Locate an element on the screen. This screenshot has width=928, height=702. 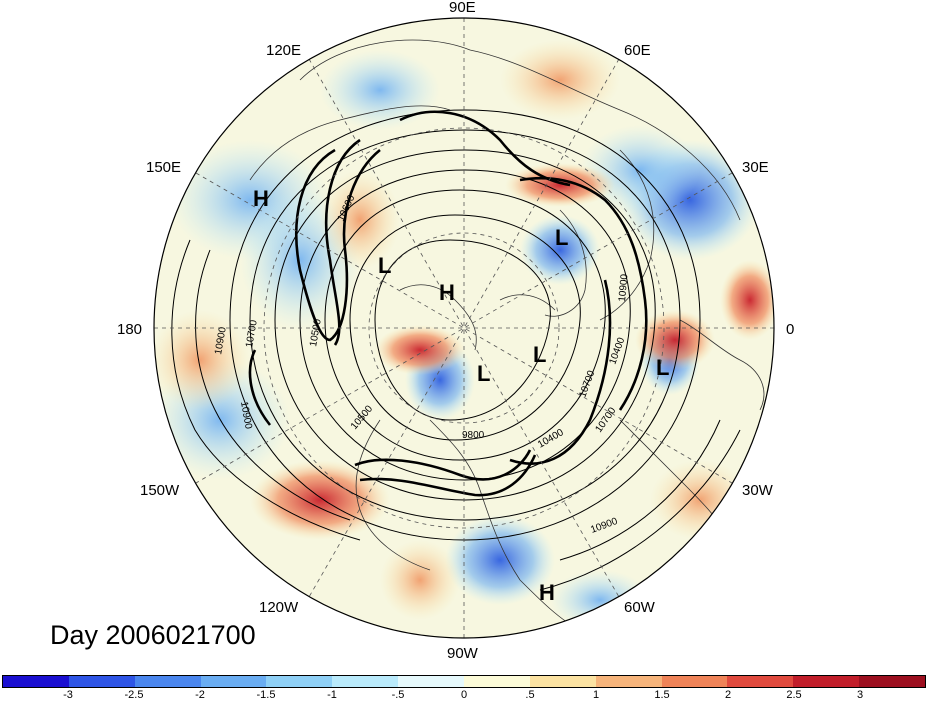
low-siberia-label: L is located at coordinates (384, 265).